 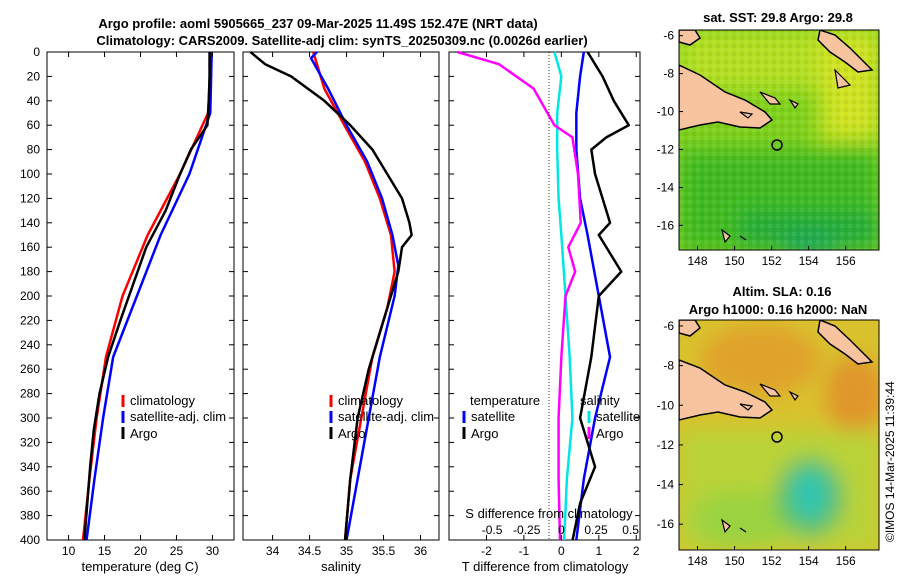 What do you see at coordinates (386, 416) in the screenshot?
I see `legend-label-satellite: satellite-adj. clim` at bounding box center [386, 416].